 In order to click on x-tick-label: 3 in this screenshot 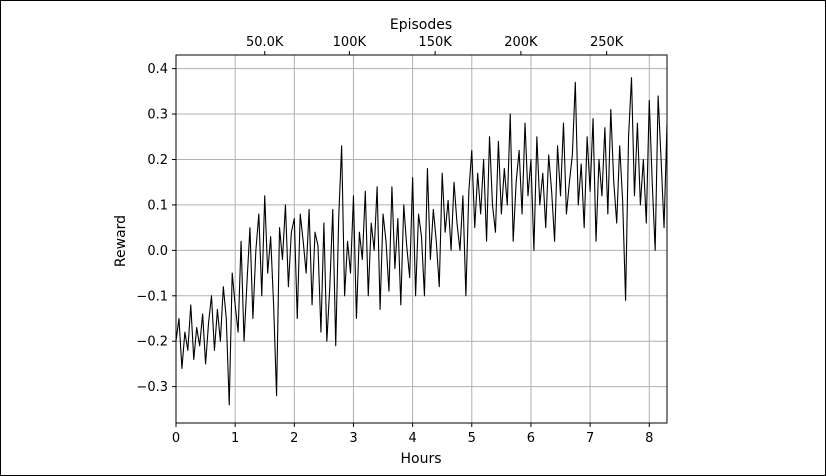, I will do `click(353, 438)`.